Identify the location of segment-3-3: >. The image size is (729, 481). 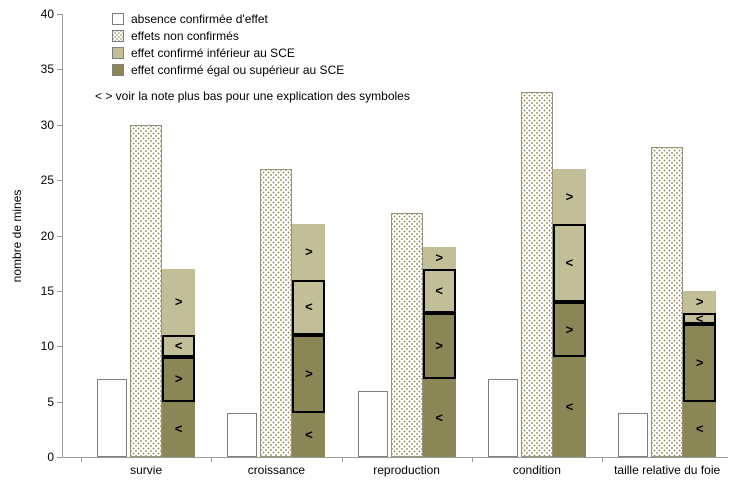
(569, 197).